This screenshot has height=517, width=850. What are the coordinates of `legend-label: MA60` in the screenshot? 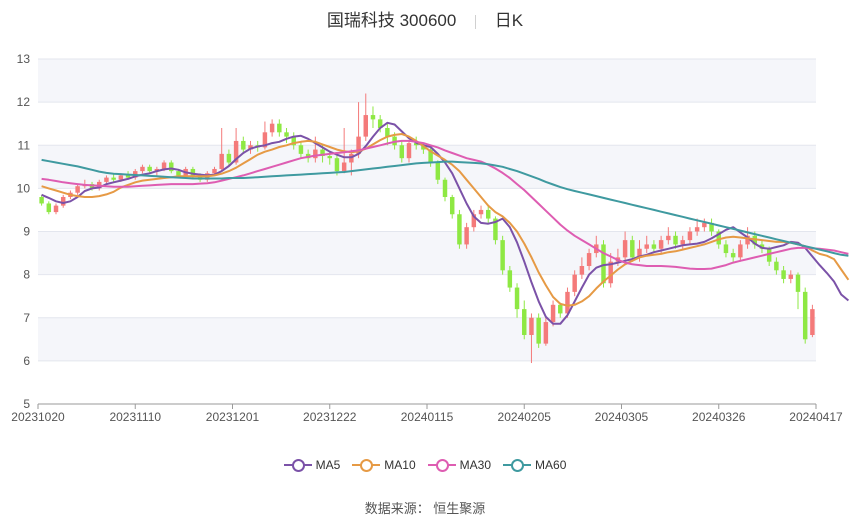 It's located at (551, 465).